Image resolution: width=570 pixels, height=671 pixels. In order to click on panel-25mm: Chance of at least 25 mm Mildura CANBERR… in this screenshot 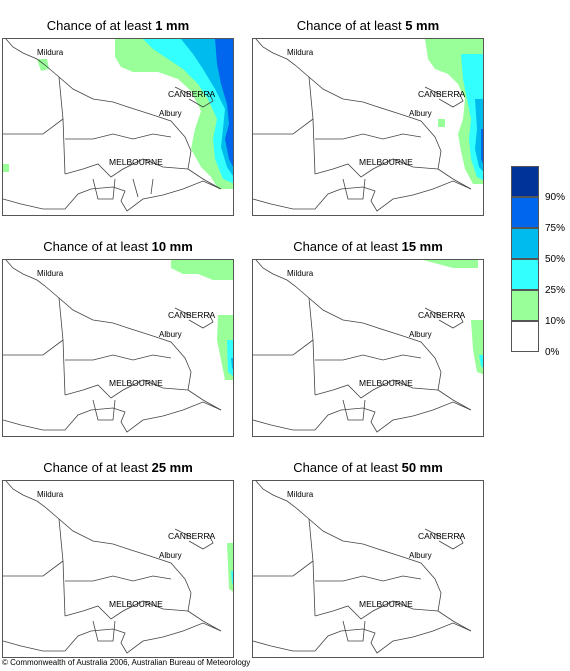, I will do `click(118, 560)`.